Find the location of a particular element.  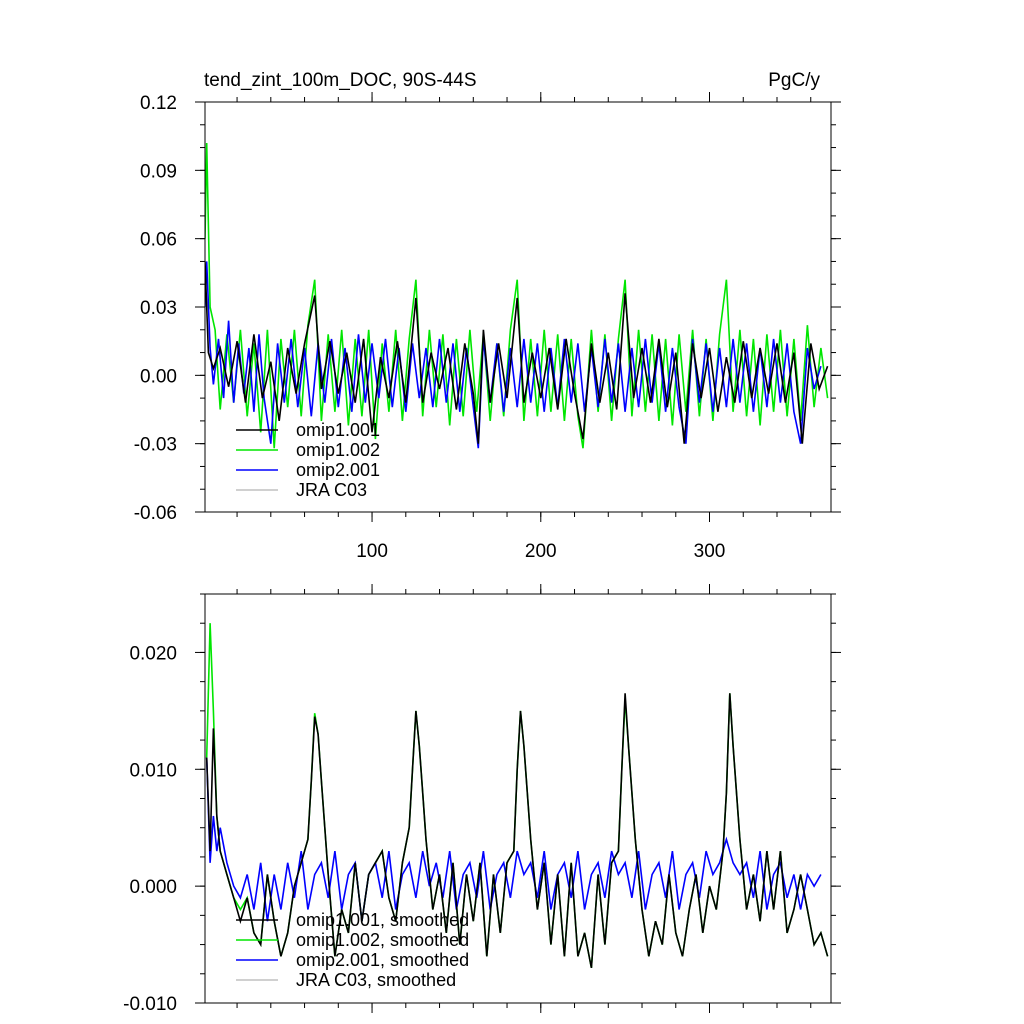

y-tick-label: 0.03 is located at coordinates (158, 308).